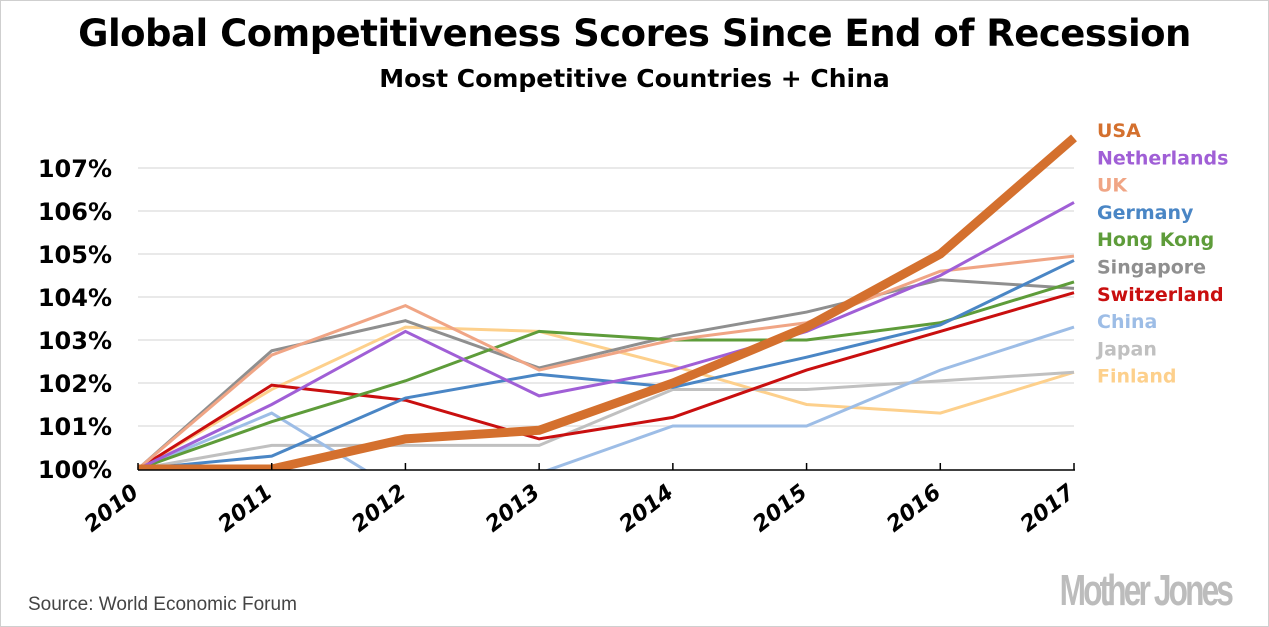 The width and height of the screenshot is (1269, 627). I want to click on legend-item-finland: Finland, so click(1136, 377).